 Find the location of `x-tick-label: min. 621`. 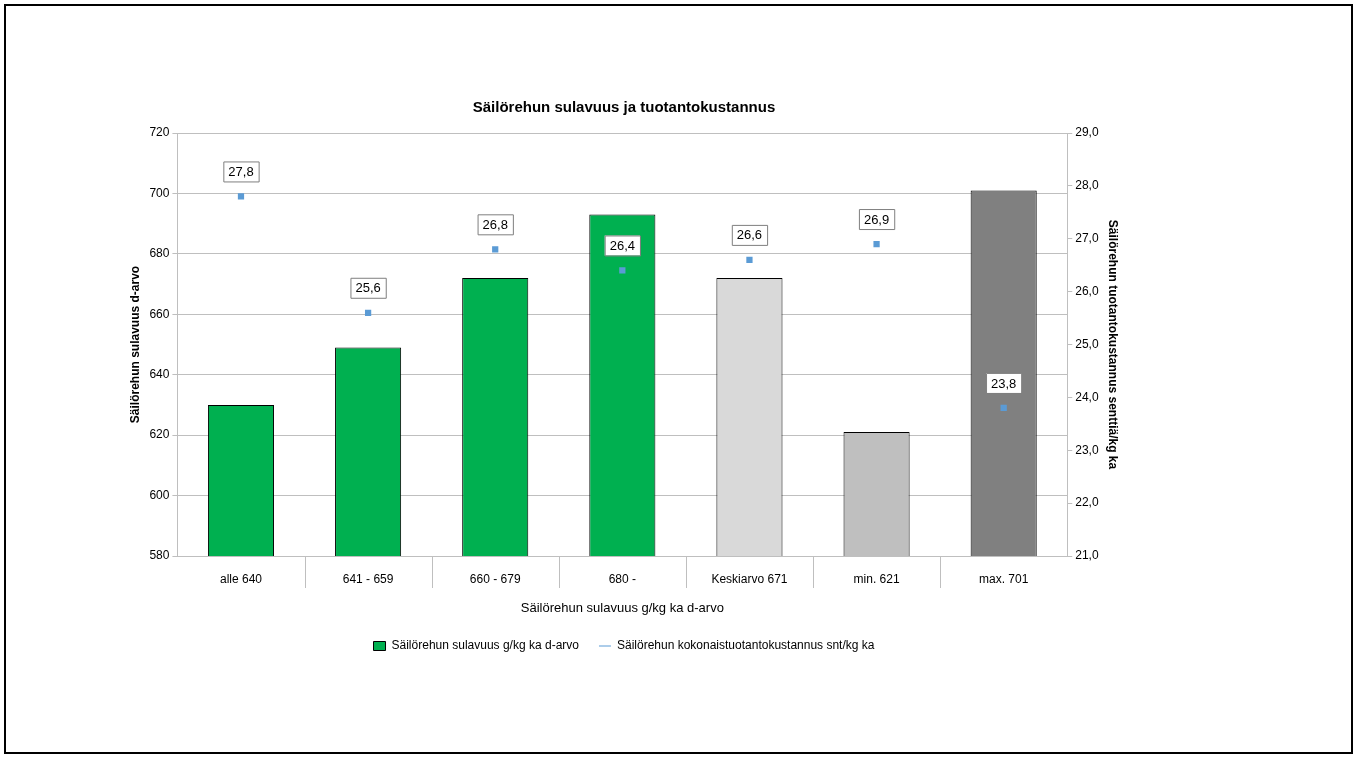

x-tick-label: min. 621 is located at coordinates (876, 578).